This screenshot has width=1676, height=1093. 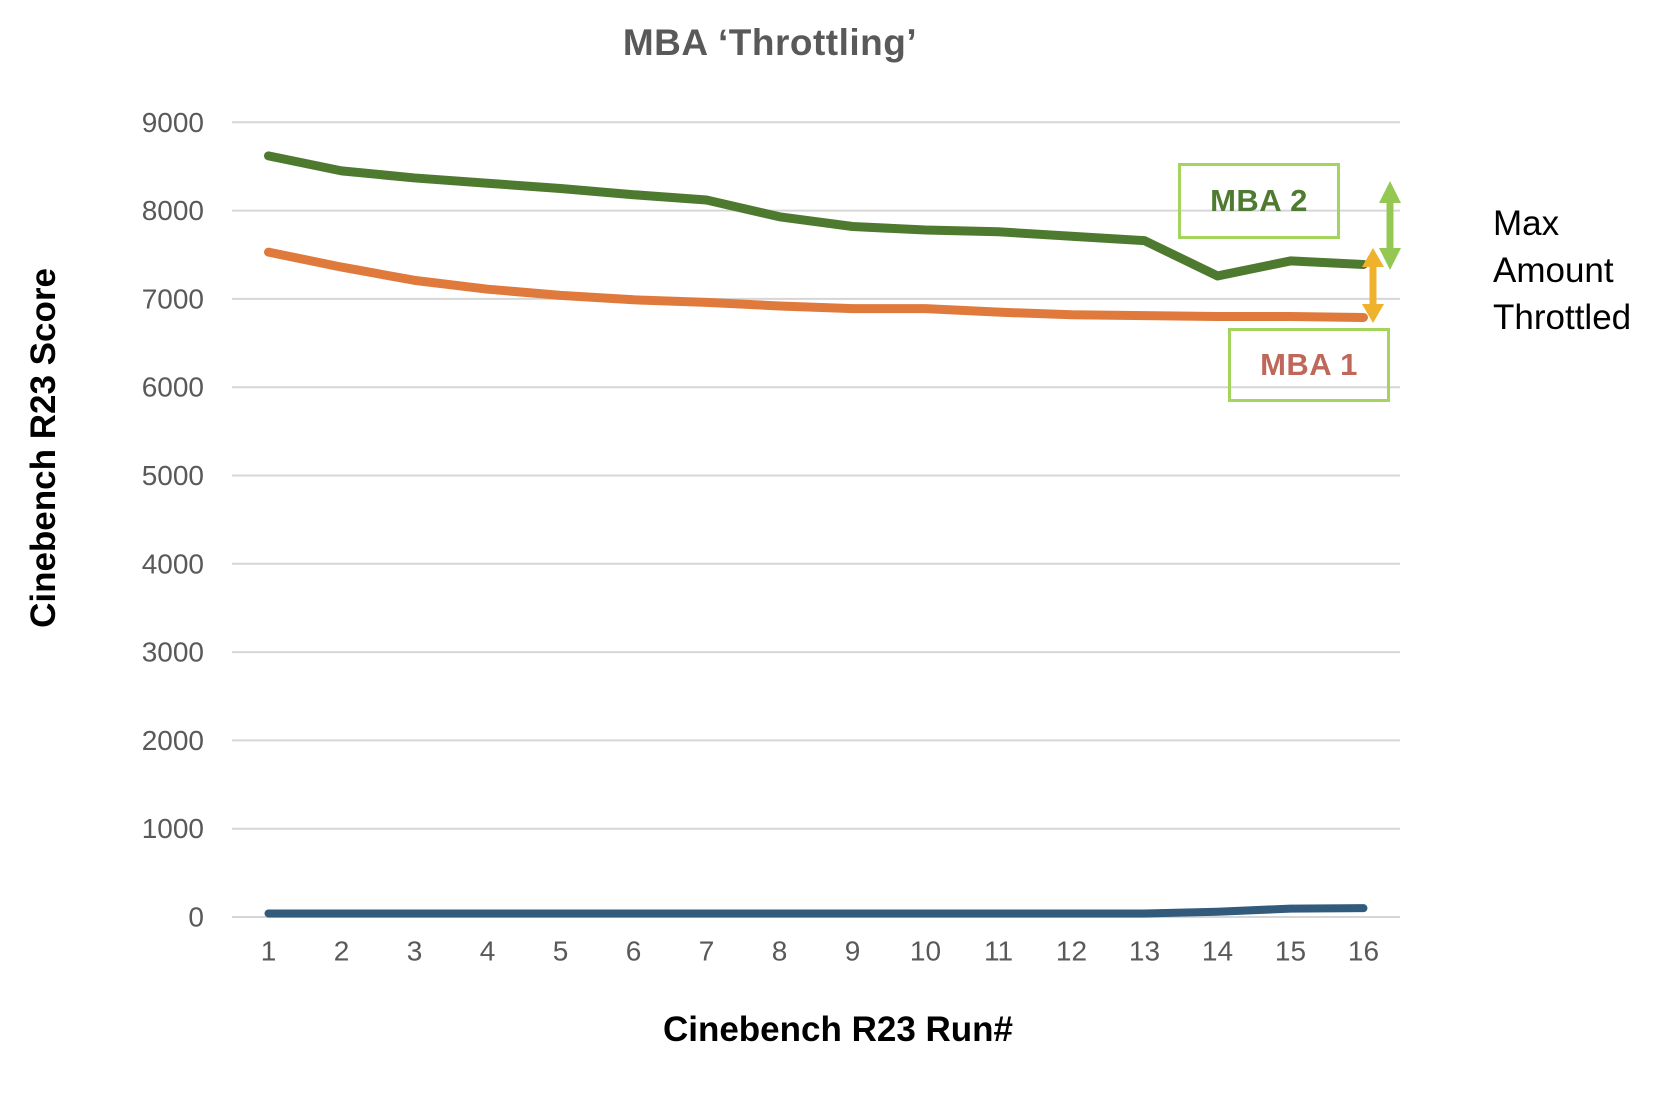 I want to click on x-tick-label: 1, so click(x=269, y=951).